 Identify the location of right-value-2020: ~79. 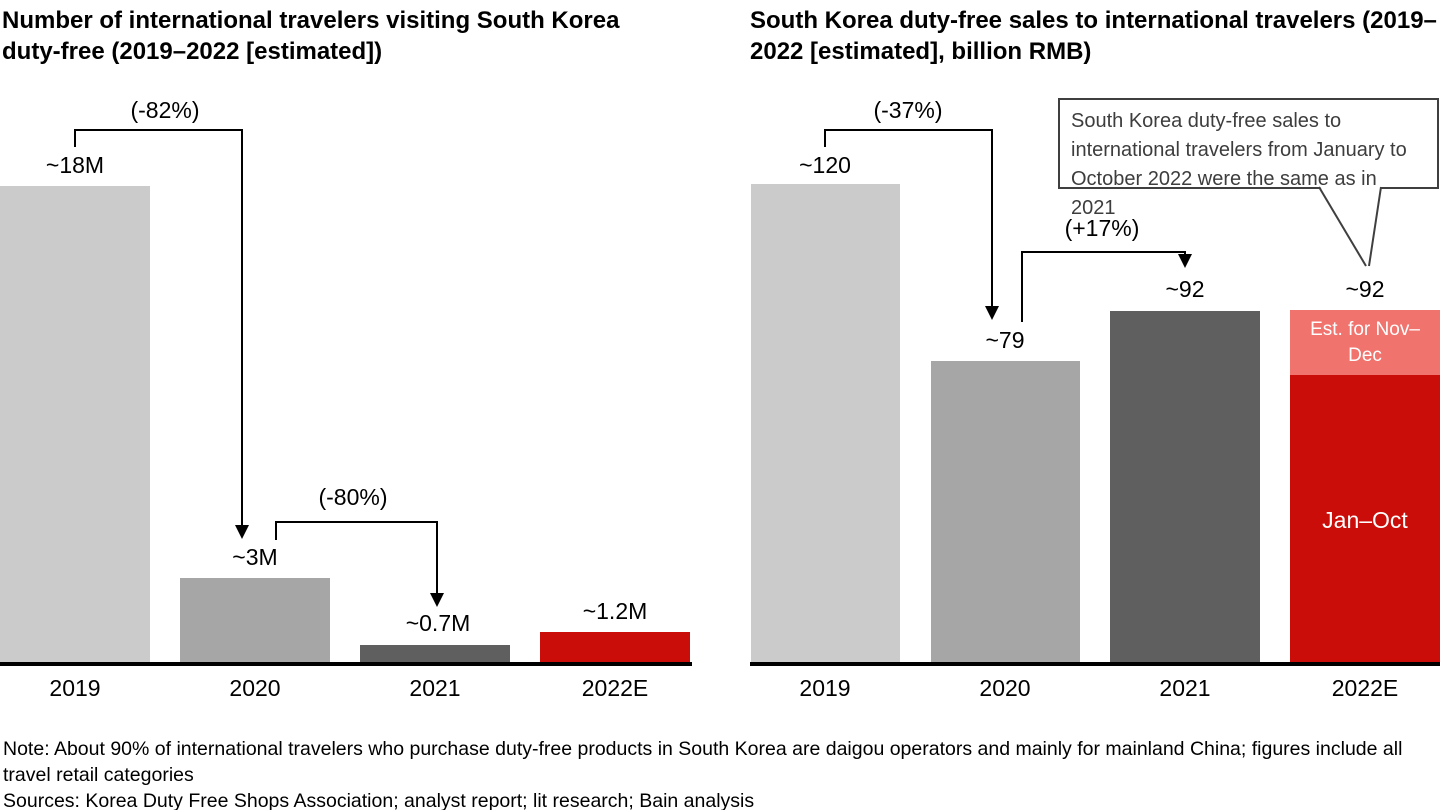
(1005, 340).